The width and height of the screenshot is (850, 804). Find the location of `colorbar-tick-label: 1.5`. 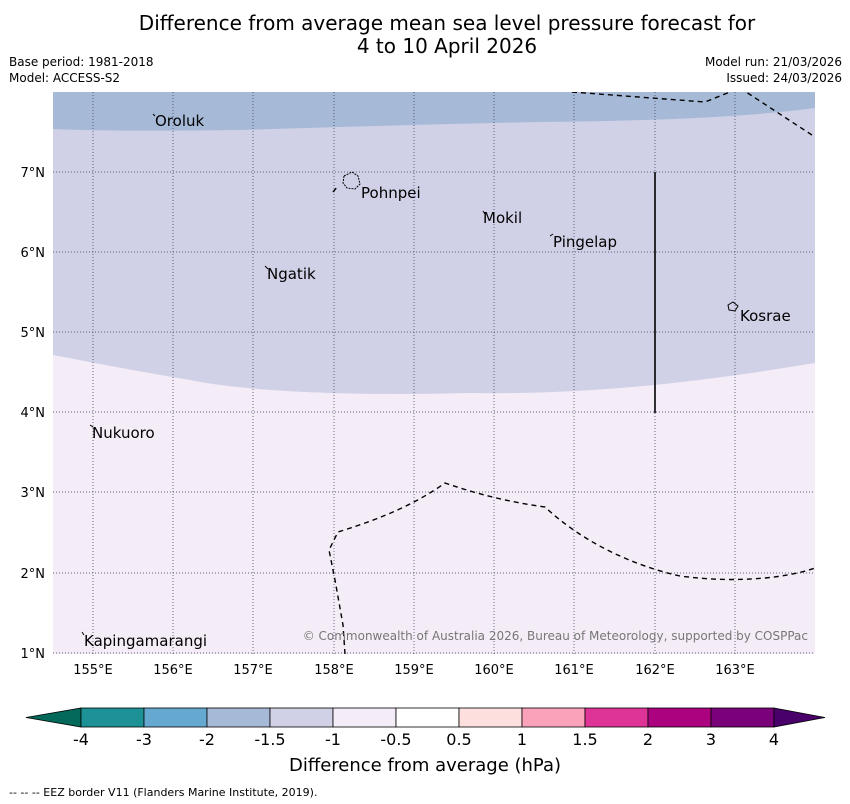

colorbar-tick-label: 1.5 is located at coordinates (584, 739).